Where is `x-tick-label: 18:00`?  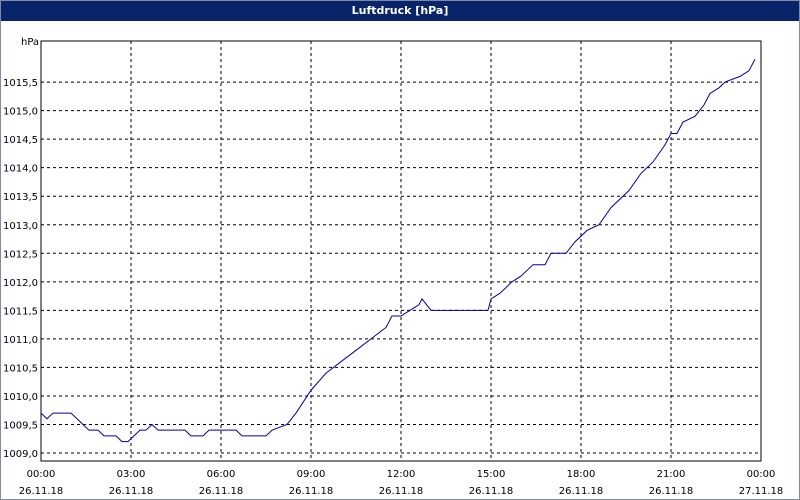 x-tick-label: 18:00 is located at coordinates (581, 474).